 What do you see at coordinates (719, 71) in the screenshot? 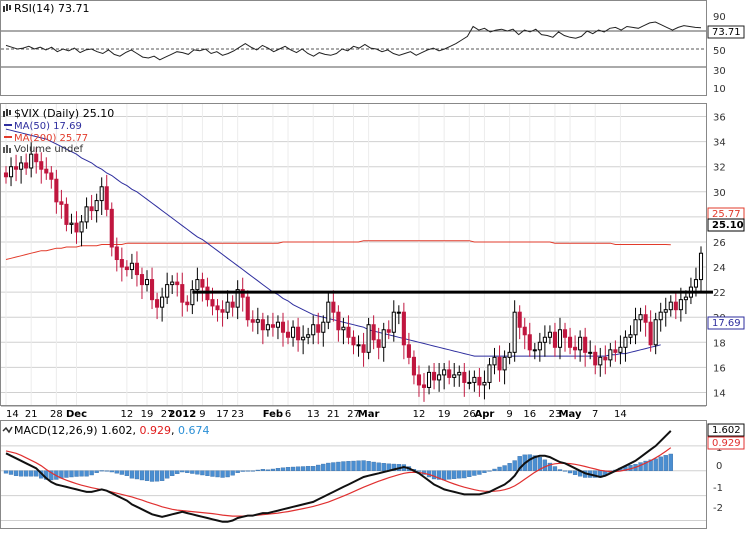
I see `rsi-tick-label: 30` at bounding box center [719, 71].